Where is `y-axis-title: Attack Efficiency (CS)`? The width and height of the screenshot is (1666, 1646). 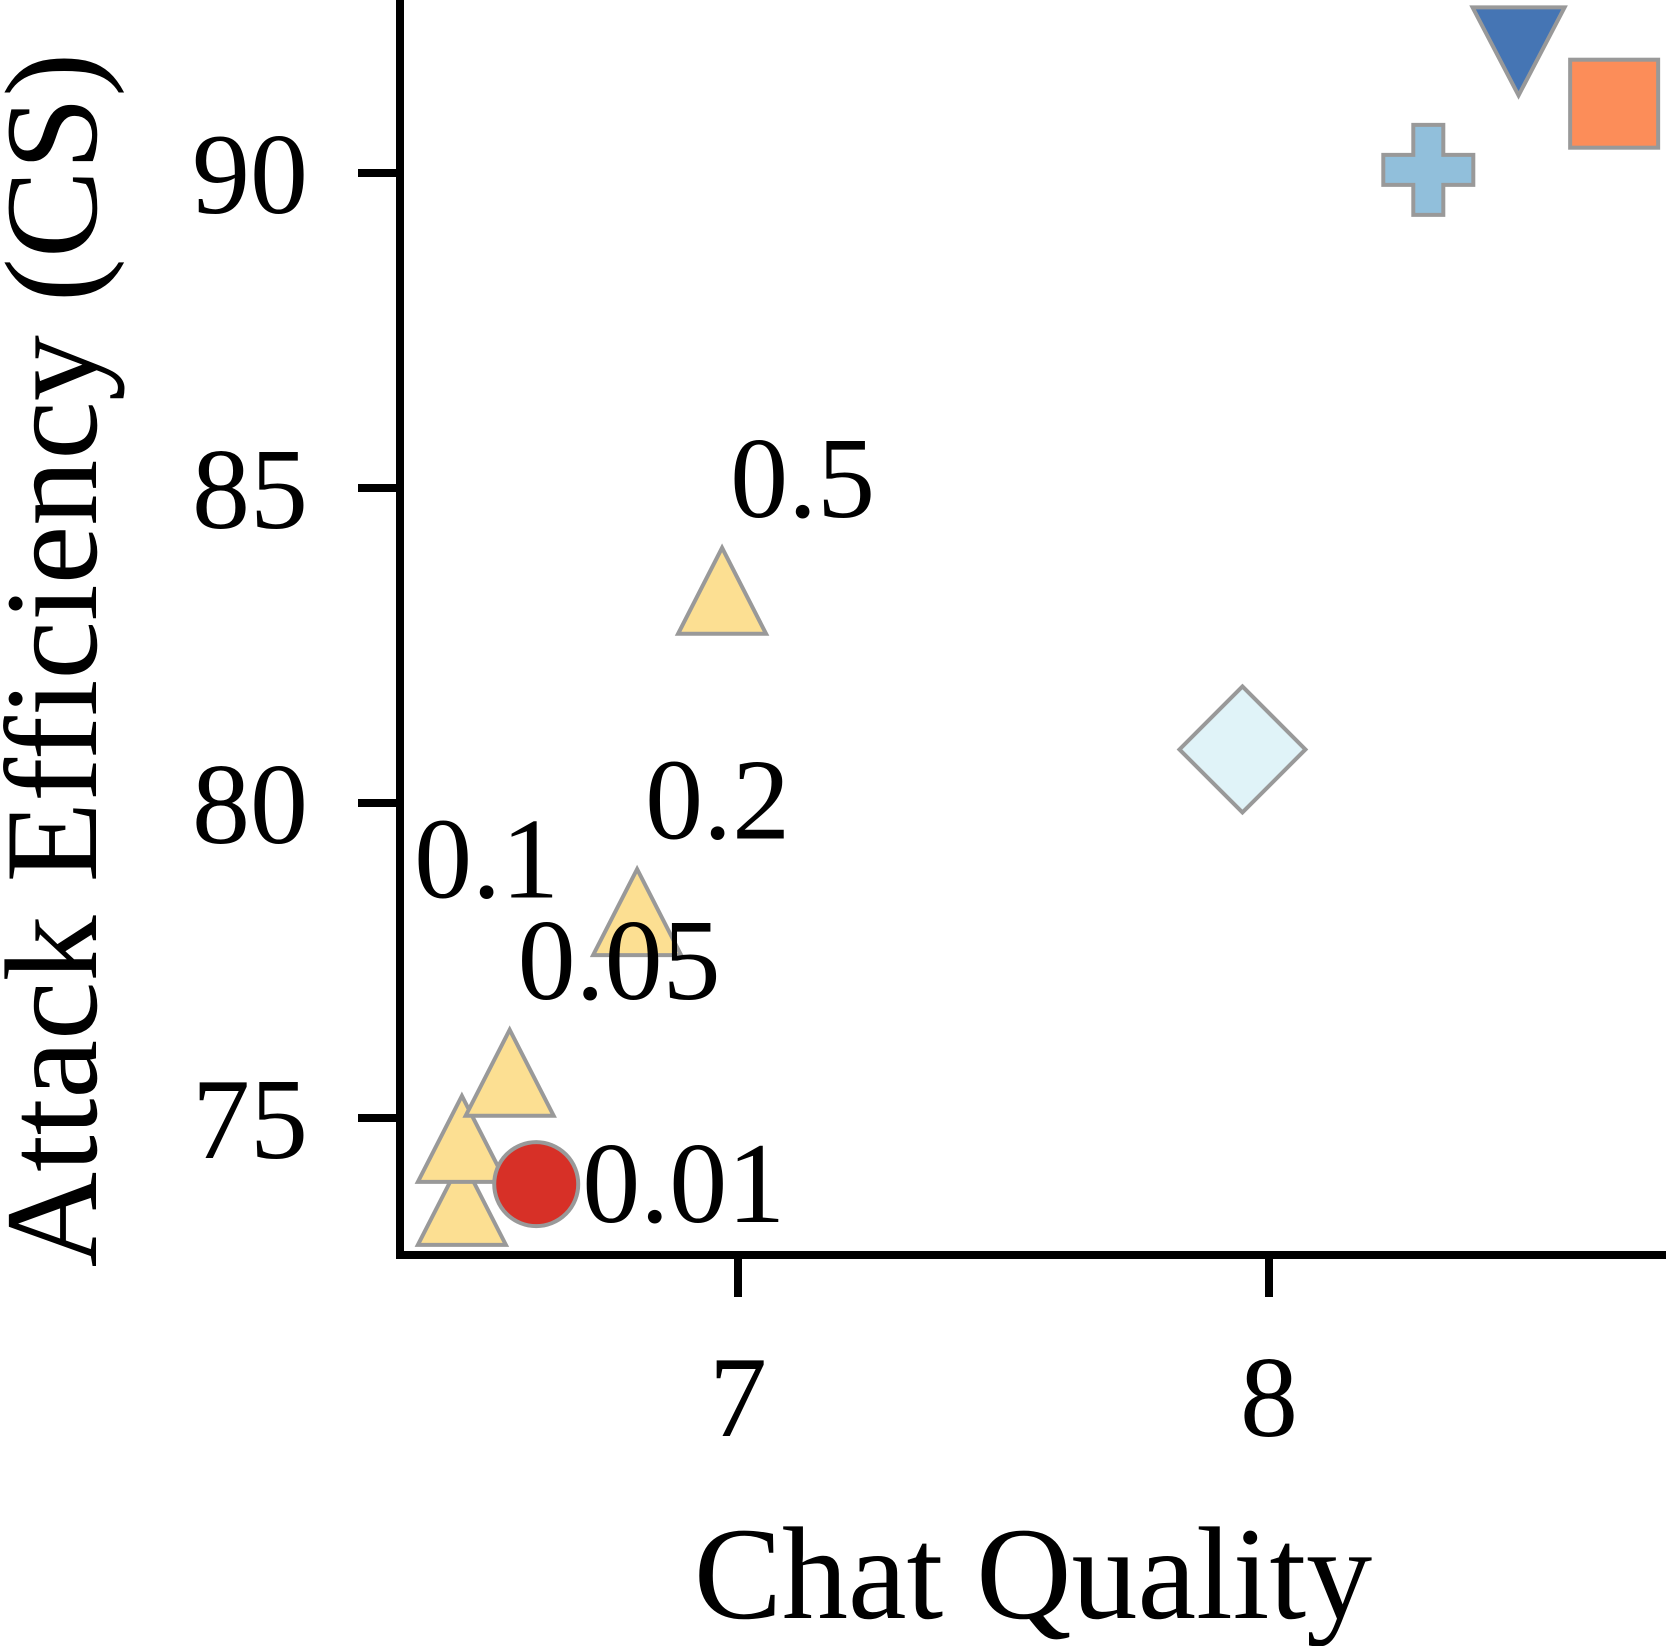 y-axis-title: Attack Efficiency (CS) is located at coordinates (62, 660).